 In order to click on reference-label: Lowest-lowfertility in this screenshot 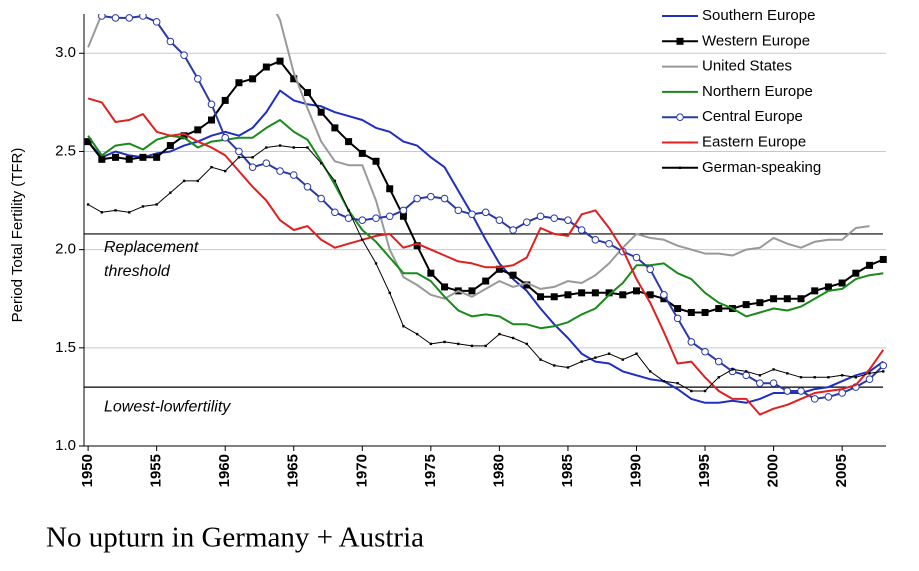, I will do `click(167, 406)`.